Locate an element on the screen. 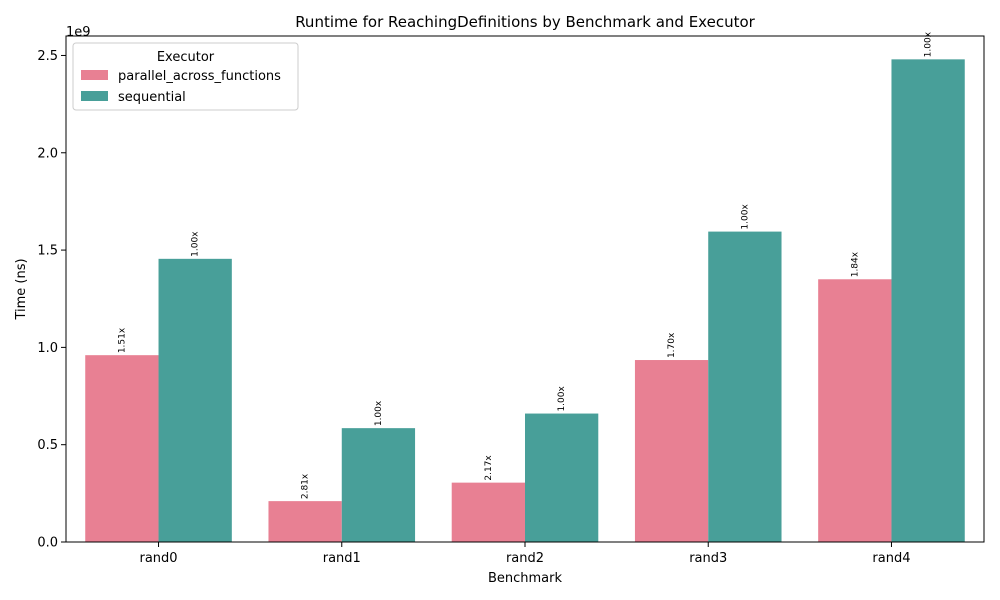 This screenshot has width=1000, height=600. bar-label-sequential-rand4: 1.00x is located at coordinates (929, 44).